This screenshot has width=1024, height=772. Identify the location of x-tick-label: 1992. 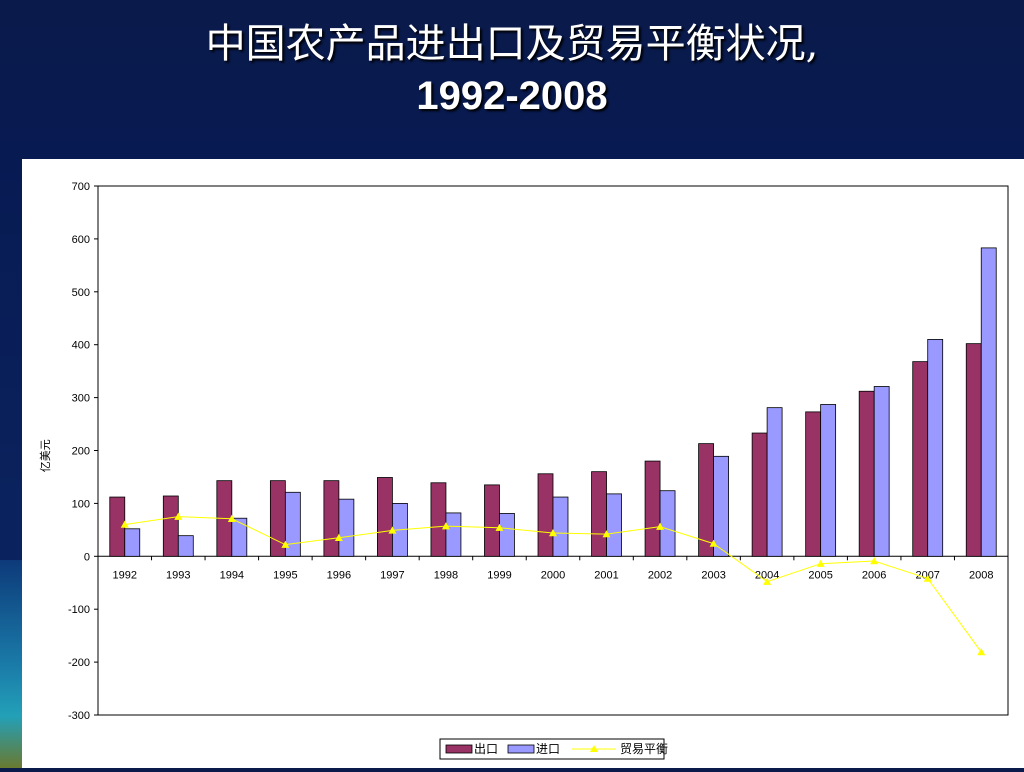
(125, 575).